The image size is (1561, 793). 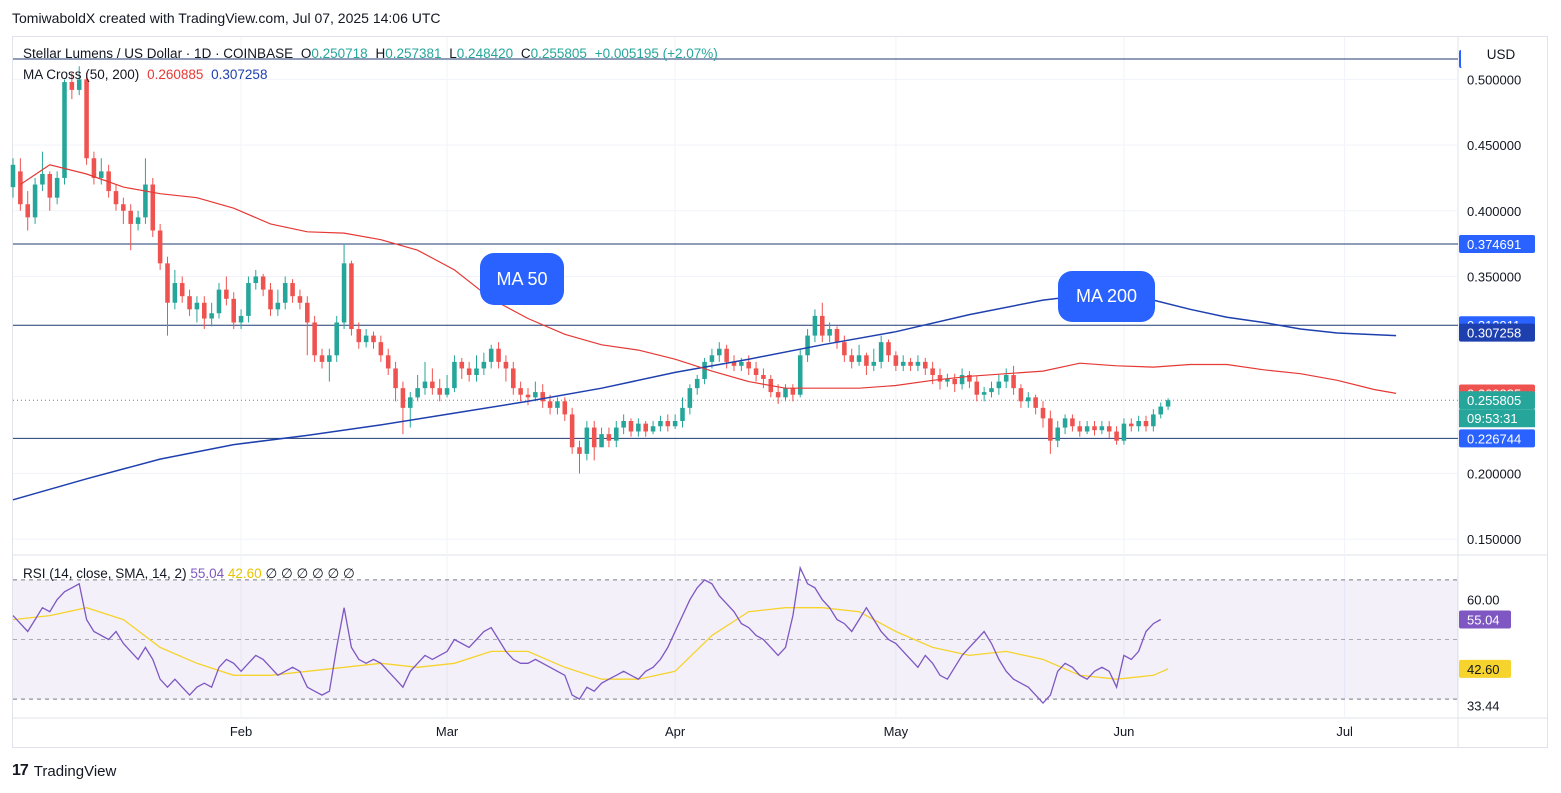 I want to click on change-value: +0.005195 (+2.07%), so click(x=656, y=53).